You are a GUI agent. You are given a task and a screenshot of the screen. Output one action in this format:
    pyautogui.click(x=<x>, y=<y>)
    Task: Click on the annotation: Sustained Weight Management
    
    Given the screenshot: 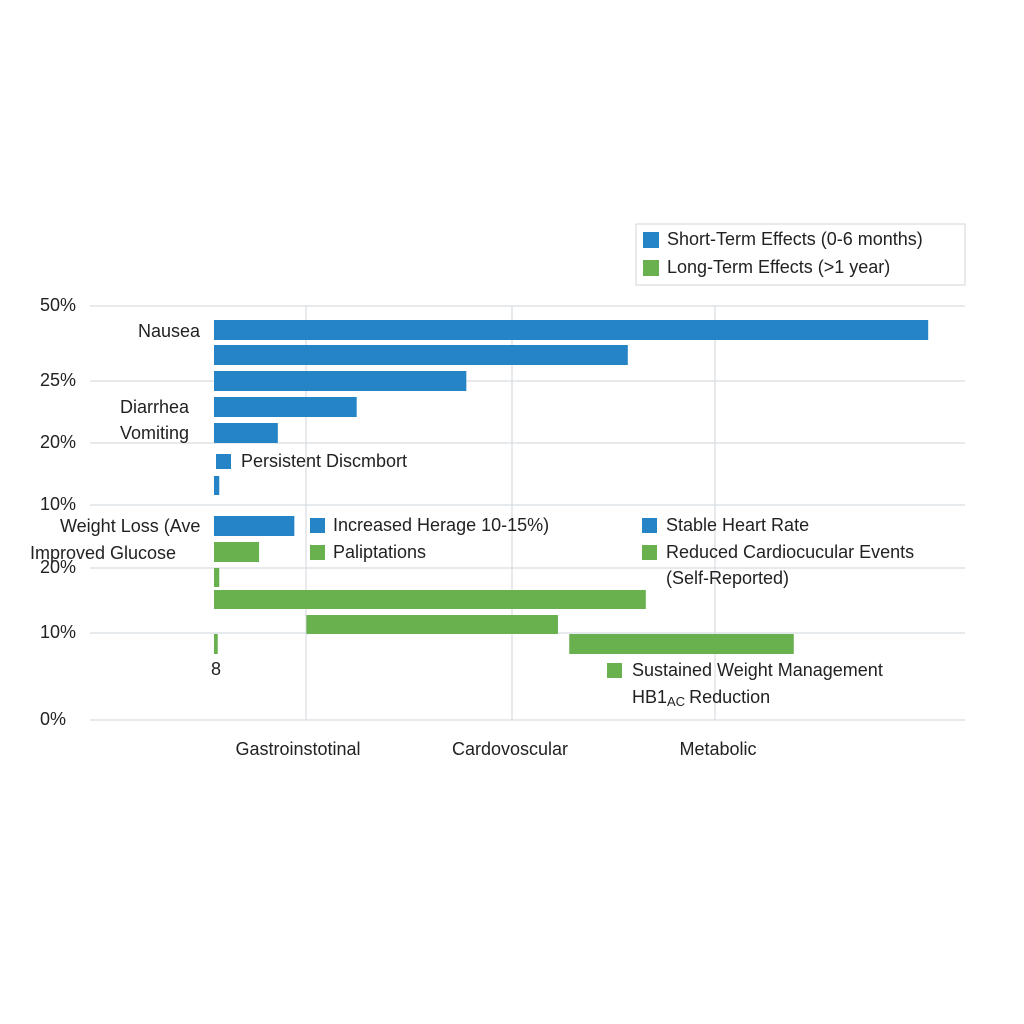 What is the action you would take?
    pyautogui.click(x=757, y=670)
    